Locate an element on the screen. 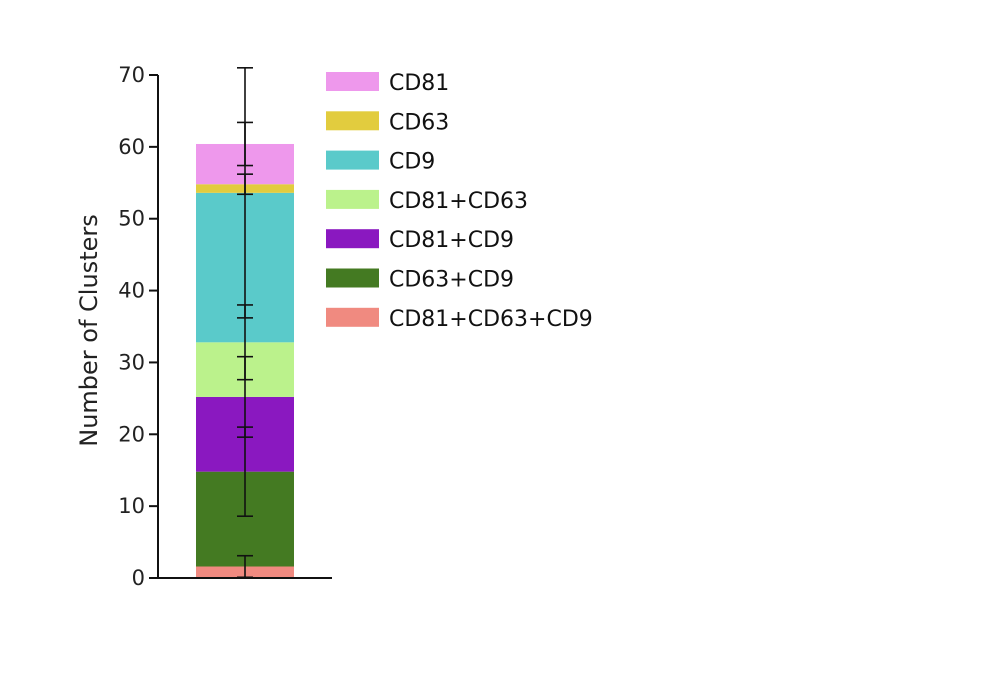  legend-label-cd81-cd63: CD81+CD63 is located at coordinates (458, 201).